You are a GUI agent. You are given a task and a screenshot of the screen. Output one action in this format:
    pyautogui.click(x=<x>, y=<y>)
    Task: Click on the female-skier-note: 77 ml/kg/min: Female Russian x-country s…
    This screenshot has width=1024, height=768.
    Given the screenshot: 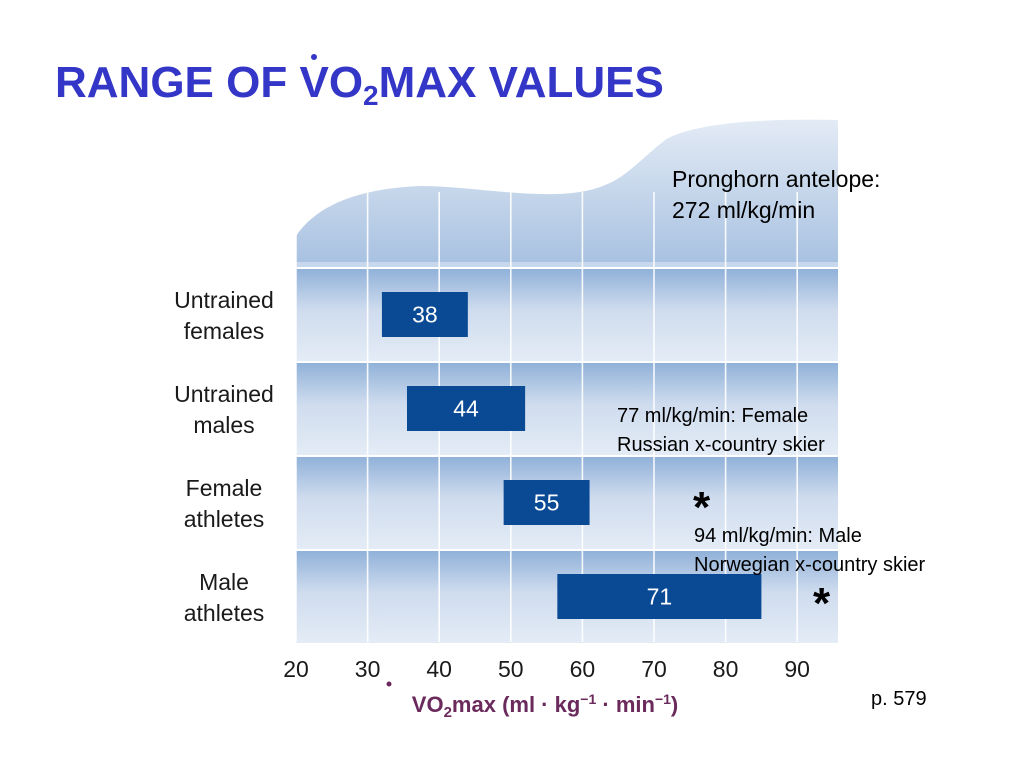 What is the action you would take?
    pyautogui.click(x=721, y=431)
    